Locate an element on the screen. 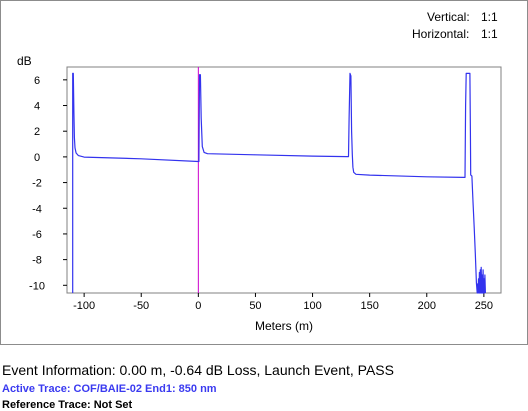 The height and width of the screenshot is (411, 528). vertical-scale-label: Vertical: is located at coordinates (448, 17).